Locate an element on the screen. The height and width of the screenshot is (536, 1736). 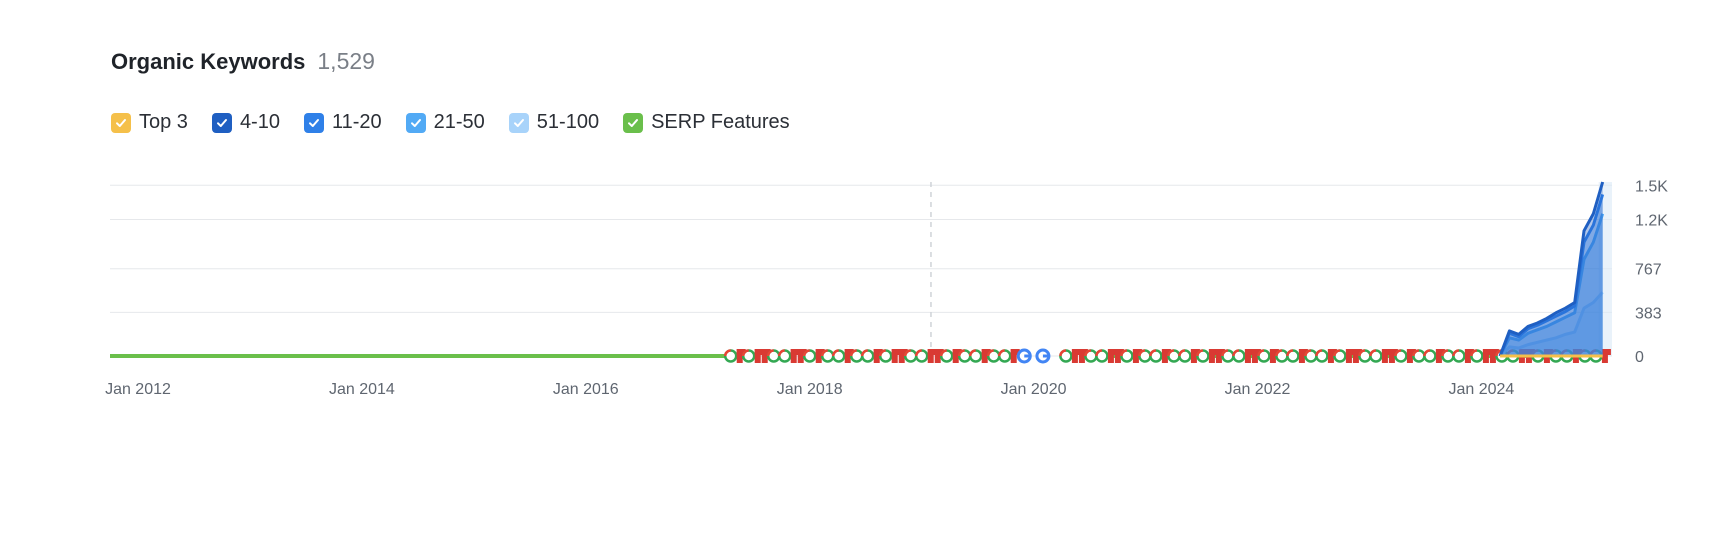
x-tick-label: Jan 2024 is located at coordinates (1481, 389).